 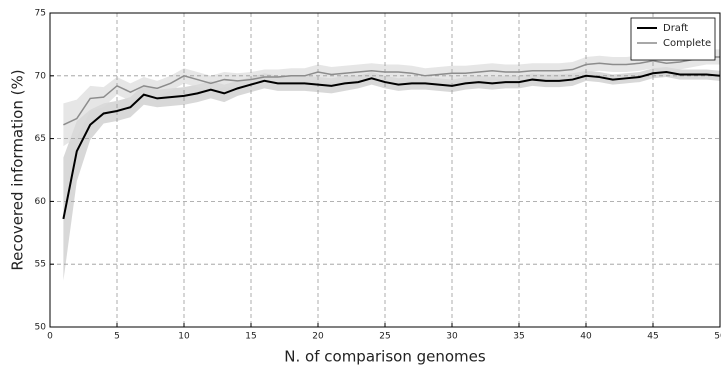 What do you see at coordinates (50, 337) in the screenshot?
I see `x-tick-label: 0` at bounding box center [50, 337].